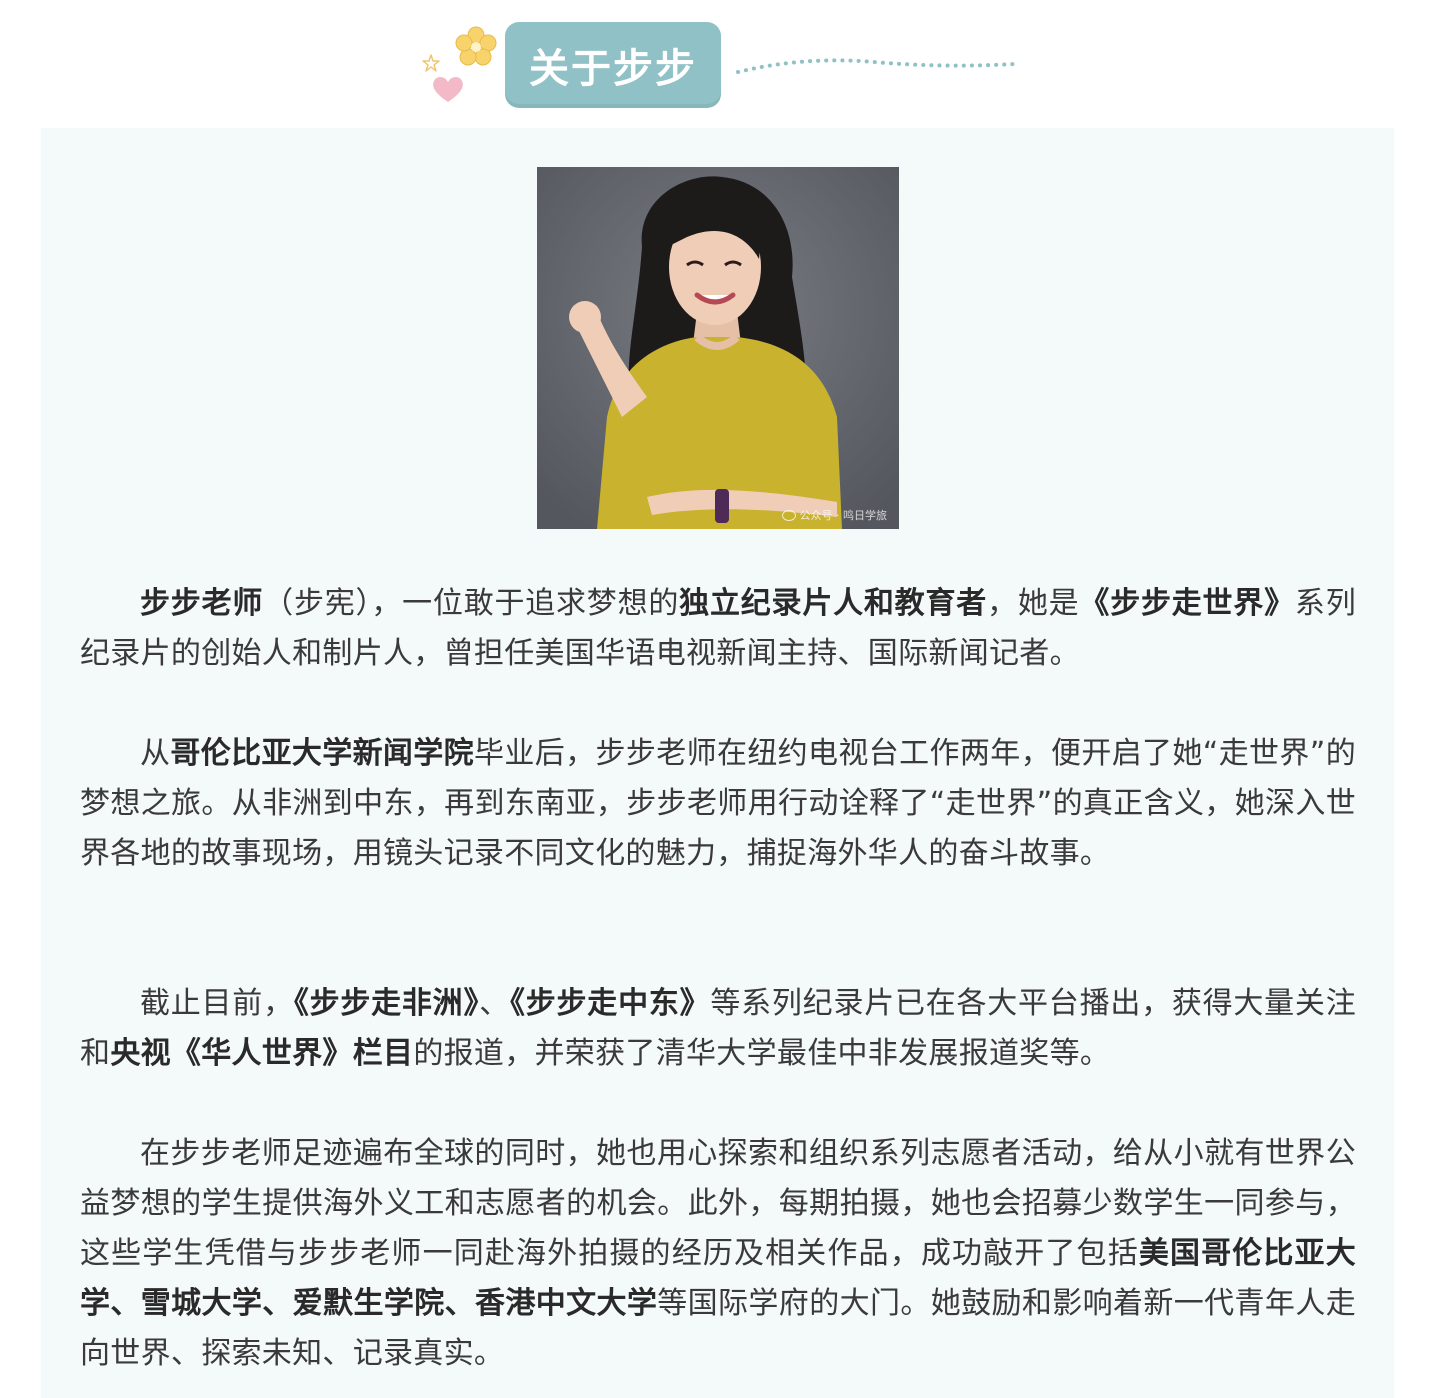  What do you see at coordinates (322, 753) in the screenshot?
I see `emphasis-school: 哥伦比亚大学新闻学院` at bounding box center [322, 753].